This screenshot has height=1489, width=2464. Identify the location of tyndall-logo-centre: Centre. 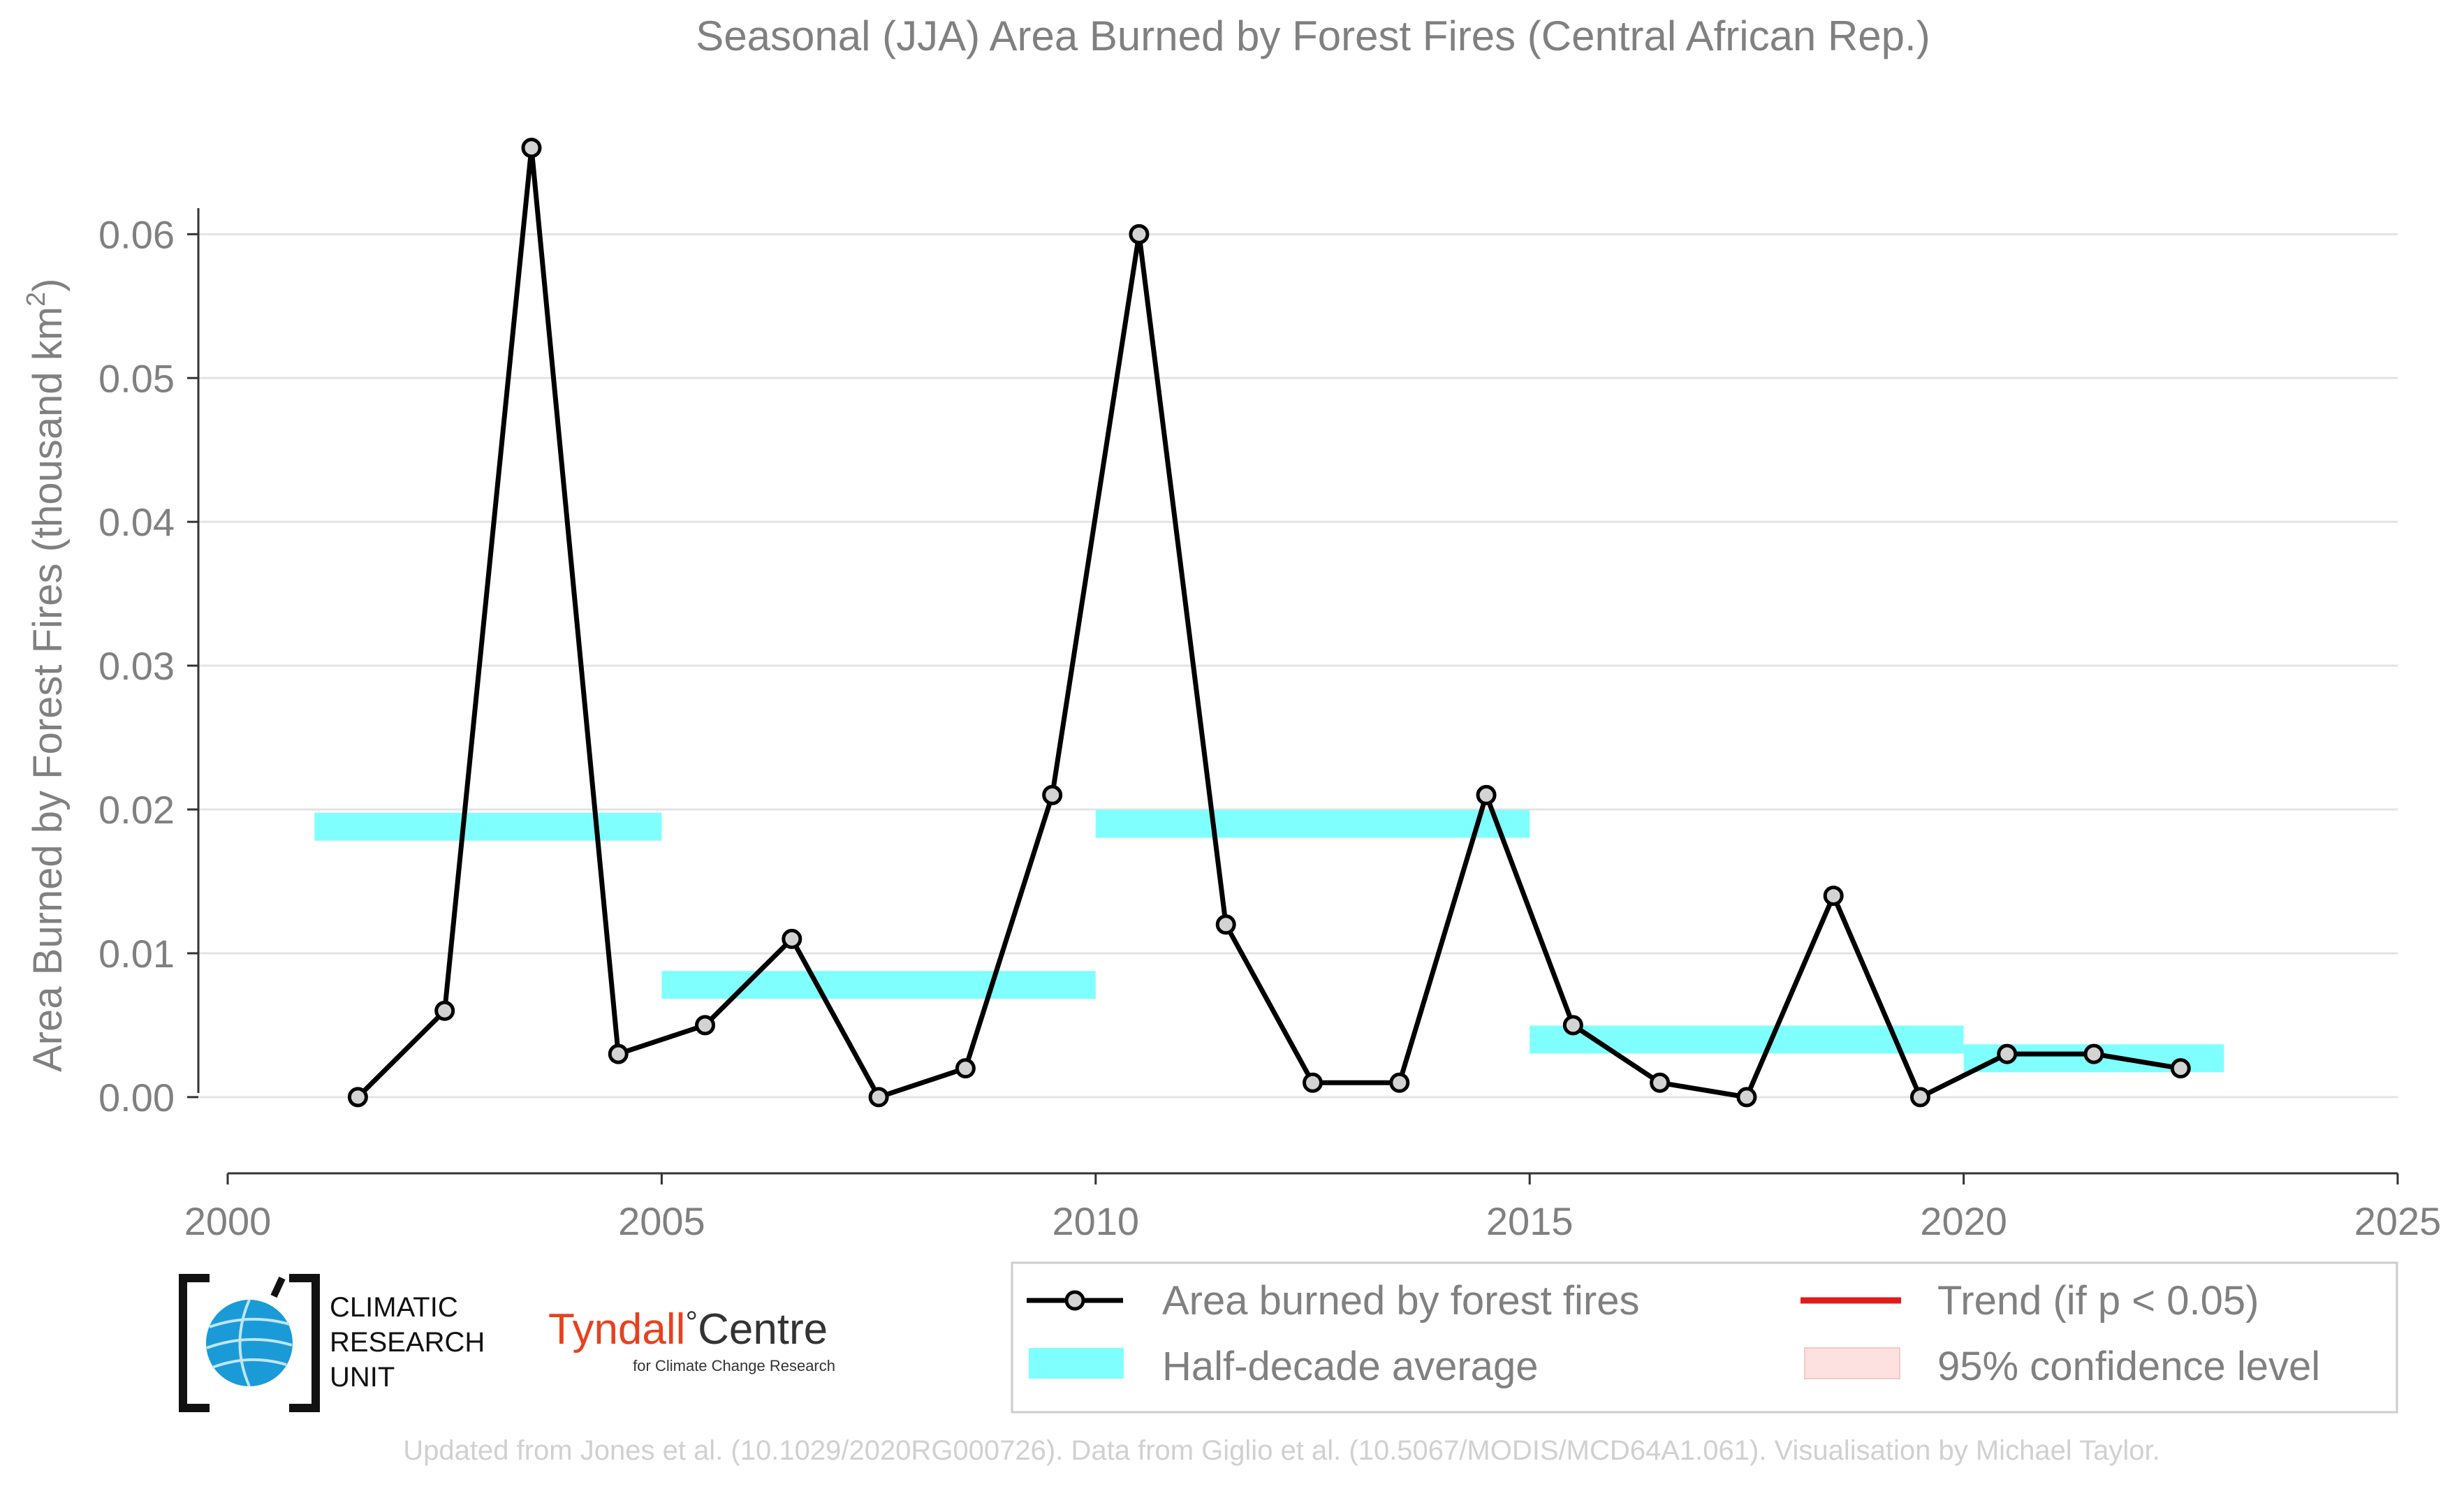
(763, 1329).